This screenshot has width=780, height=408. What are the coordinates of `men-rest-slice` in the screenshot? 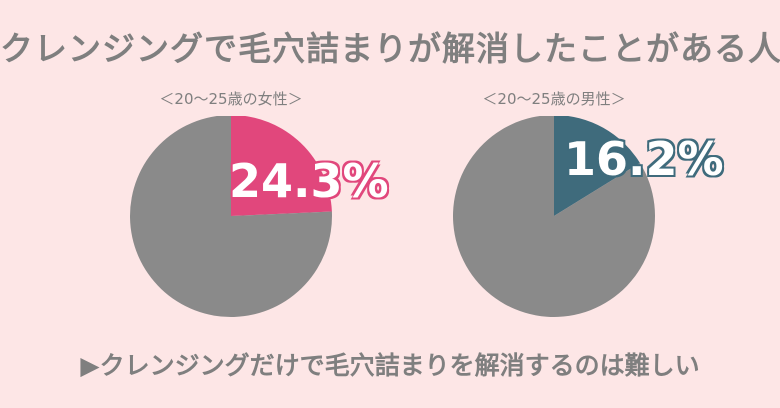 It's located at (554, 216).